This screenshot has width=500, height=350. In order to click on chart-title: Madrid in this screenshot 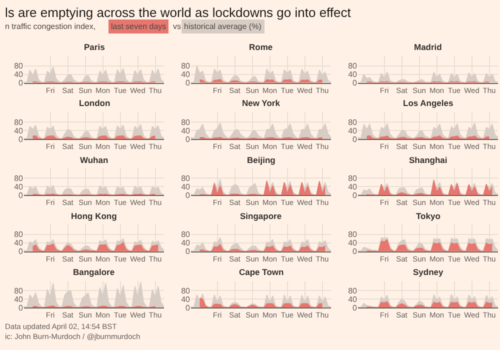, I will do `click(428, 47)`.